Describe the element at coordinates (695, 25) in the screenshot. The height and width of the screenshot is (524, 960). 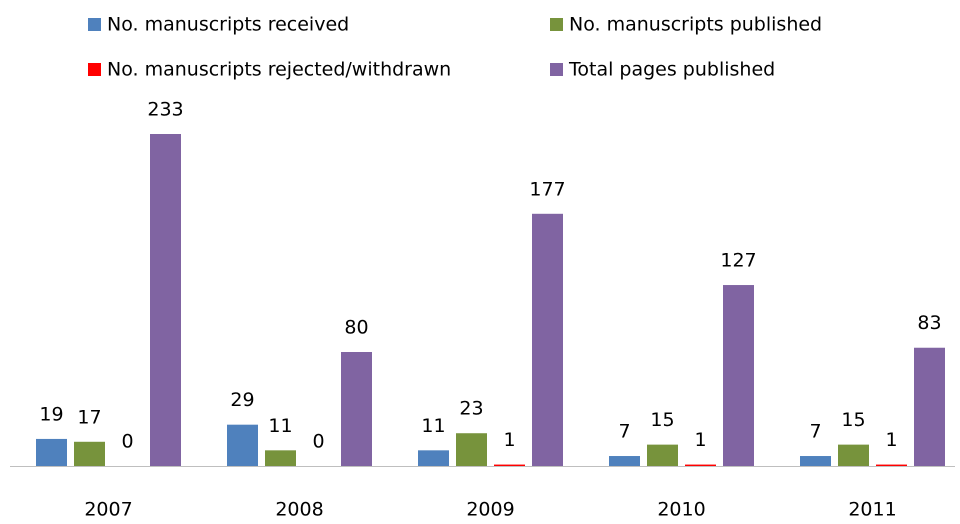
I see `legend-label: No. manuscripts published` at that location.